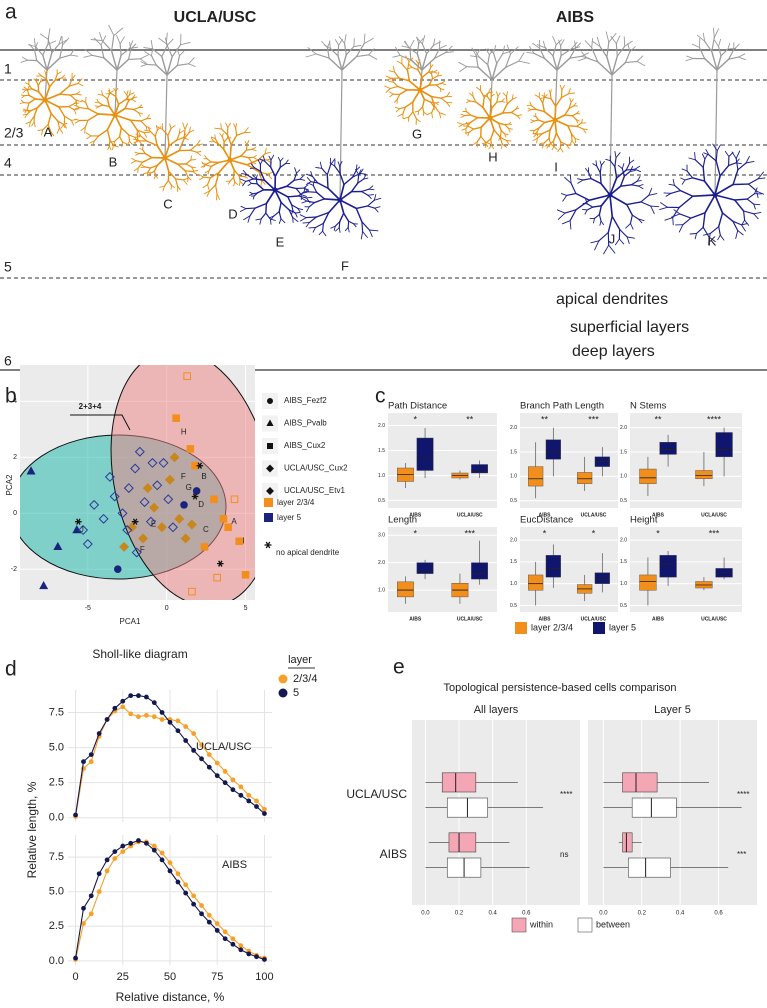 The width and height of the screenshot is (767, 1008). I want to click on chart-title: N Stems, so click(648, 406).